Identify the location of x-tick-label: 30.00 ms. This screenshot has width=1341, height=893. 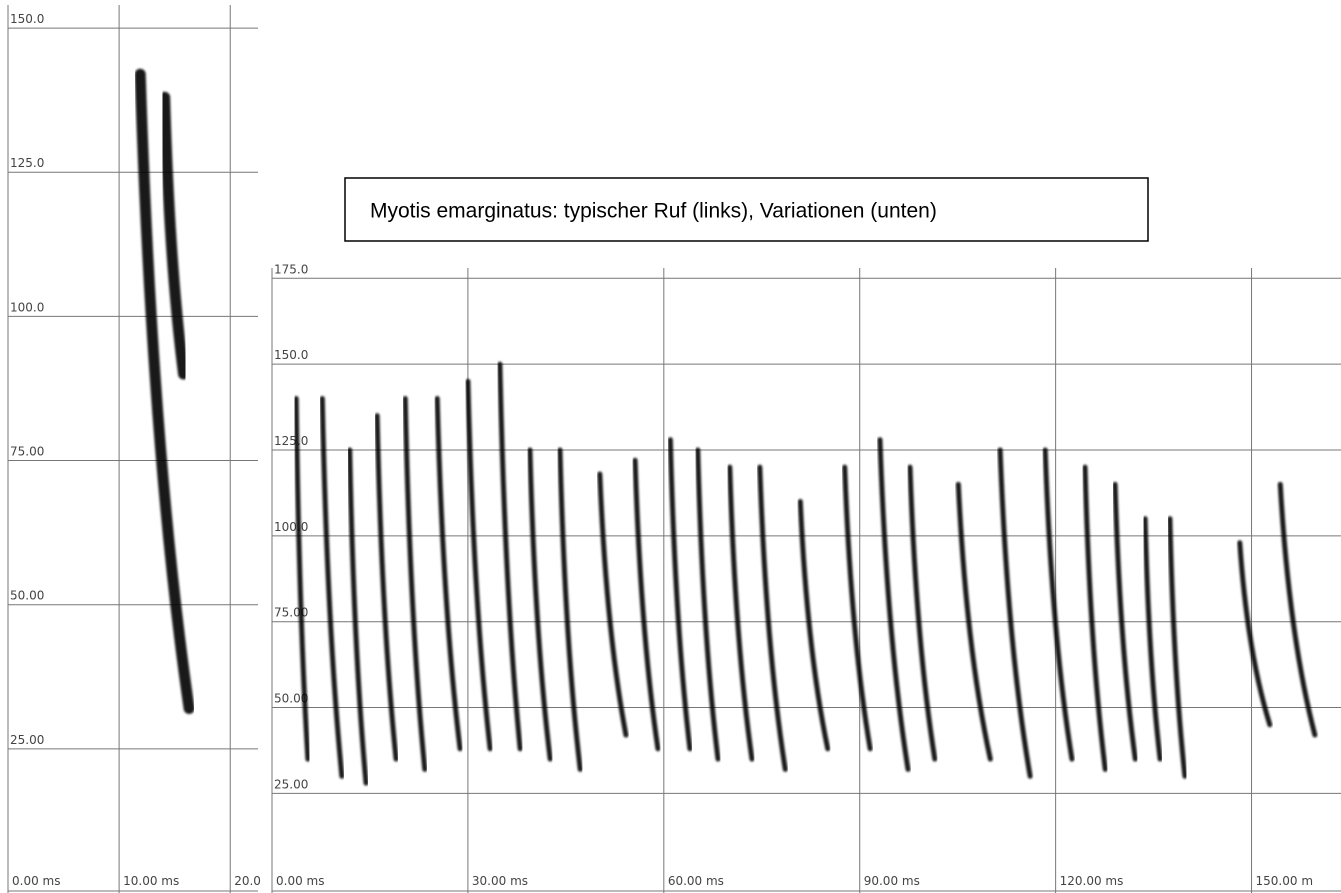
(500, 881).